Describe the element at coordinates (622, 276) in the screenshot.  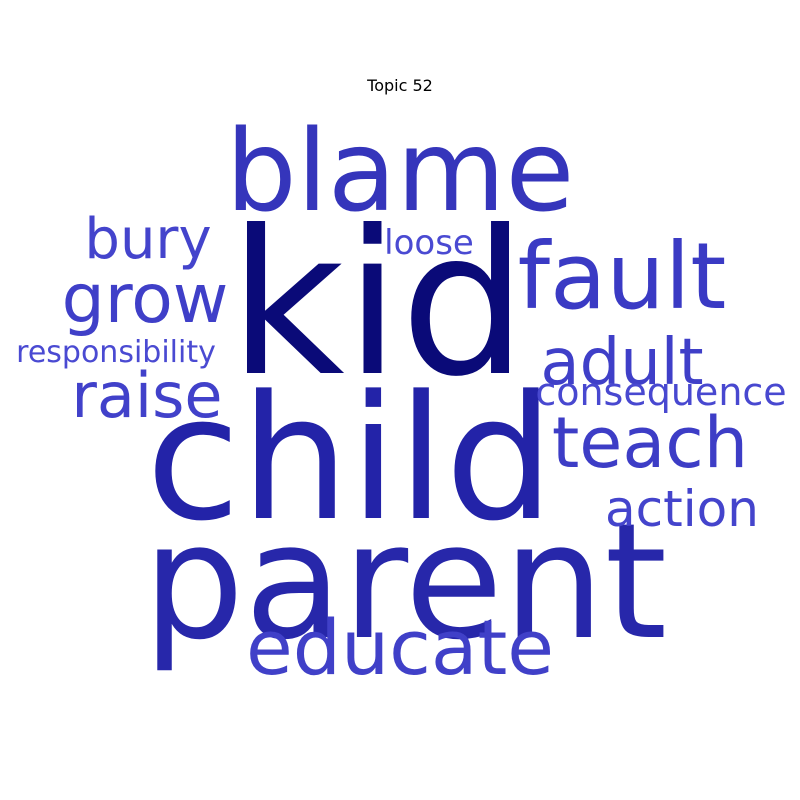
I see `word-fault: fault` at that location.